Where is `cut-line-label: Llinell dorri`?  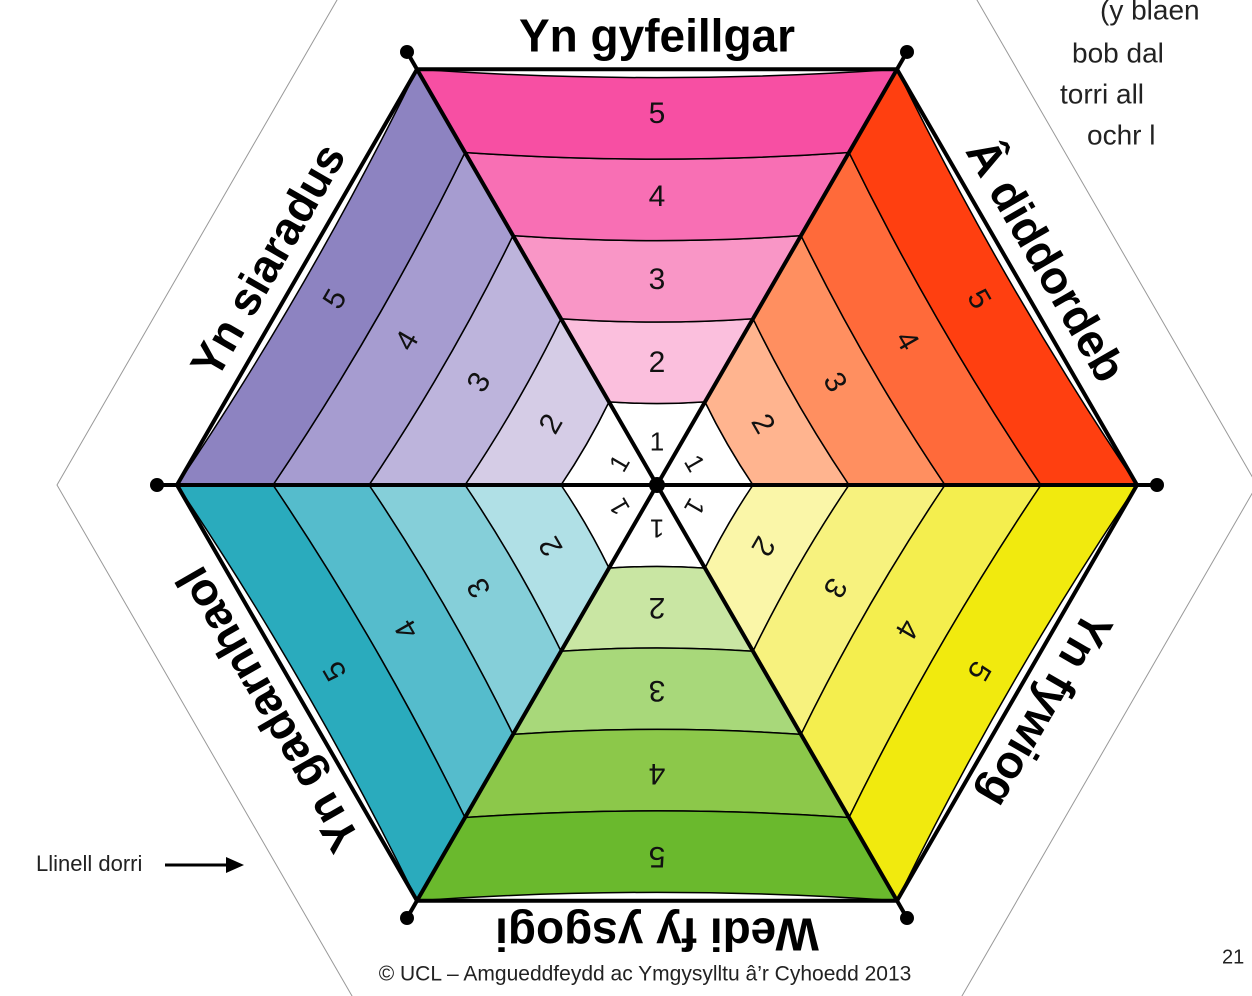 cut-line-label: Llinell dorri is located at coordinates (89, 863).